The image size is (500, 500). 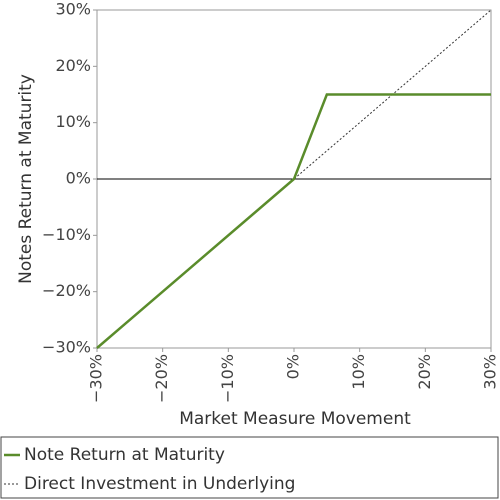 I want to click on x-tick-label: 20%, so click(x=424, y=372).